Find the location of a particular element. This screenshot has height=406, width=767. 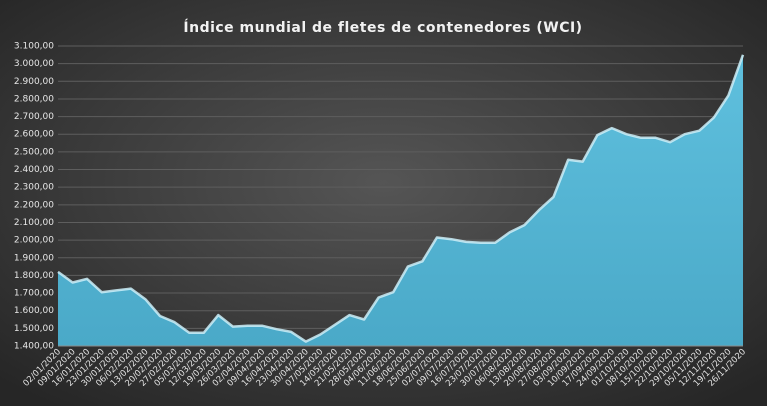

y-tick-label: 1.400,00 is located at coordinates (34, 347).